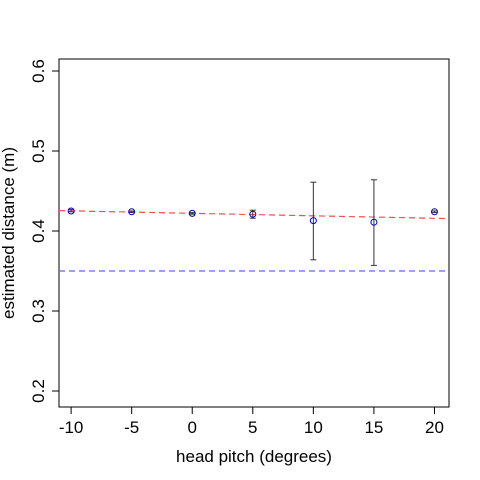 The image size is (480, 480). I want to click on y-axis: 0.2 0.3 0.4 0.5 0.6, so click(44, 231).